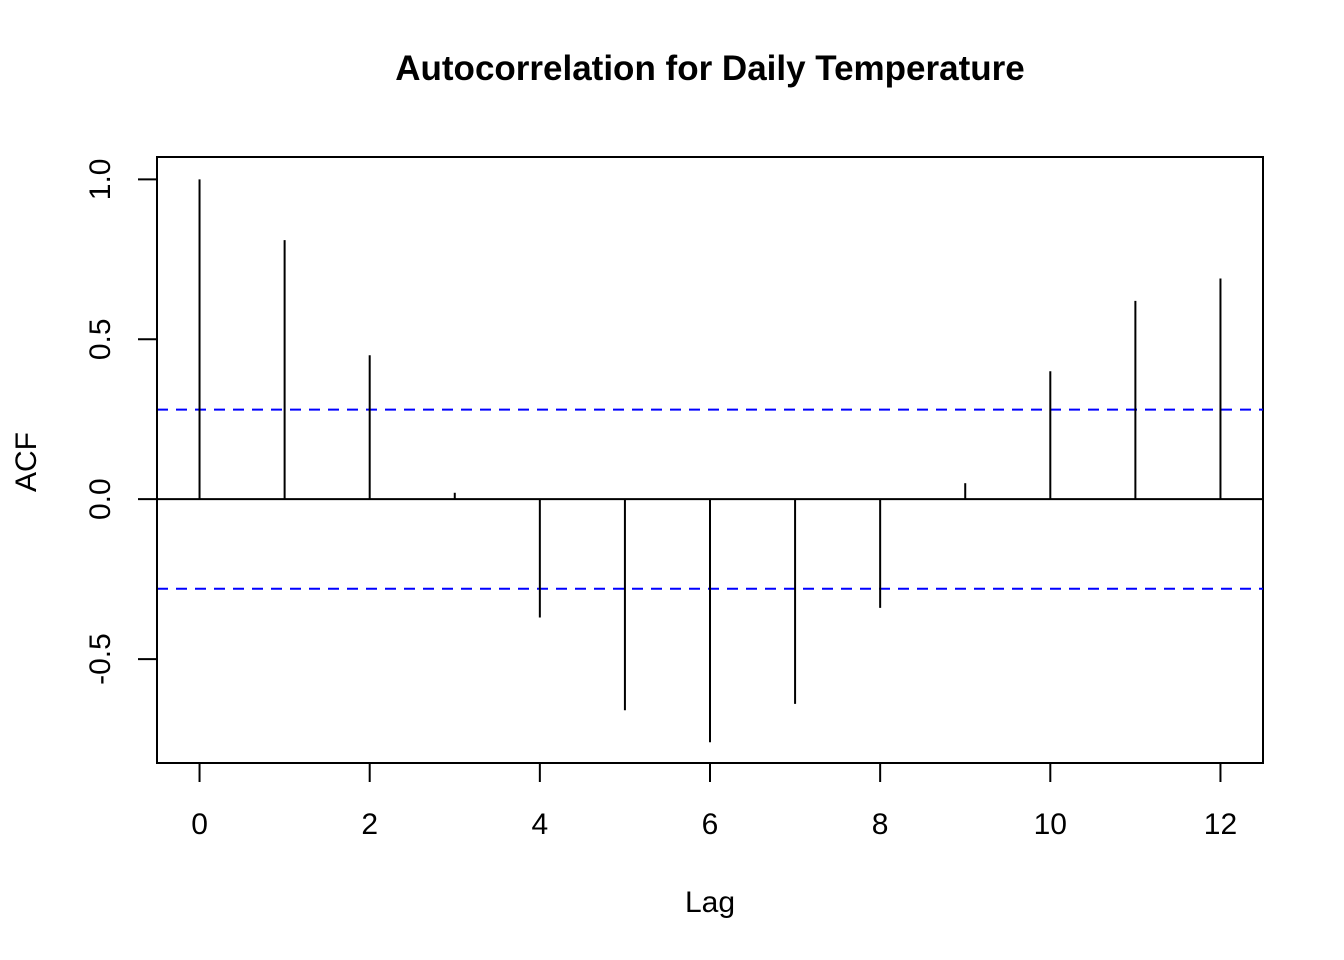 This screenshot has height=960, width=1344. I want to click on x-axis: 0 2 4 6 8 10 12, so click(714, 801).